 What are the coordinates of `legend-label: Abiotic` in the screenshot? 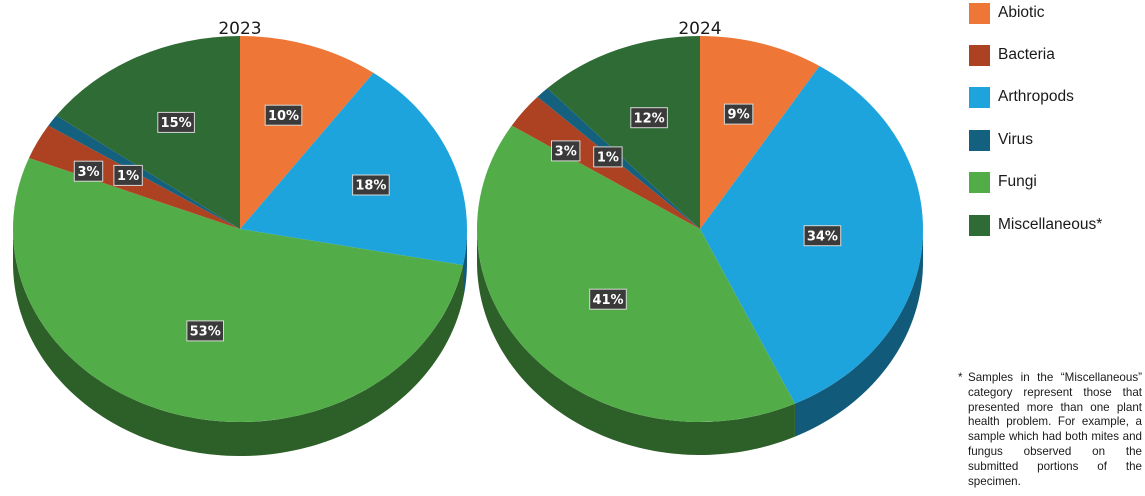 It's located at (1021, 12).